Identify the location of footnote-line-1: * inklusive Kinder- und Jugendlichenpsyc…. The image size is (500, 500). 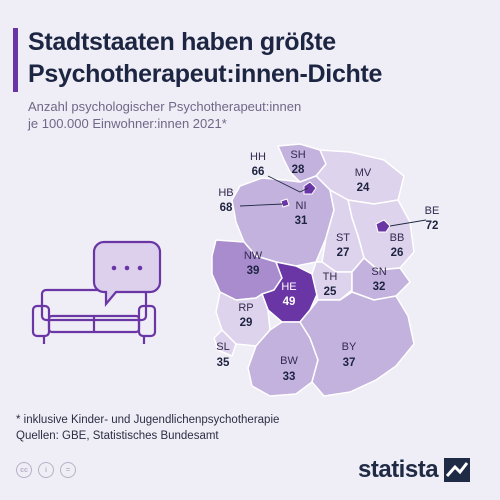
(148, 420).